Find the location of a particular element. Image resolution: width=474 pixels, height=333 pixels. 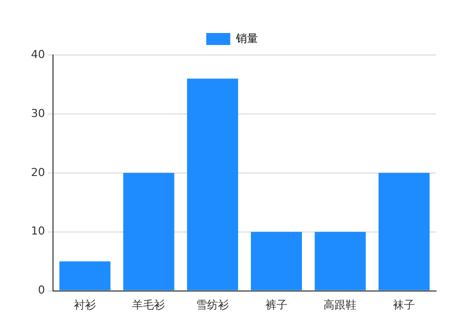

x-tick-label: 雪纺衫 is located at coordinates (213, 305).